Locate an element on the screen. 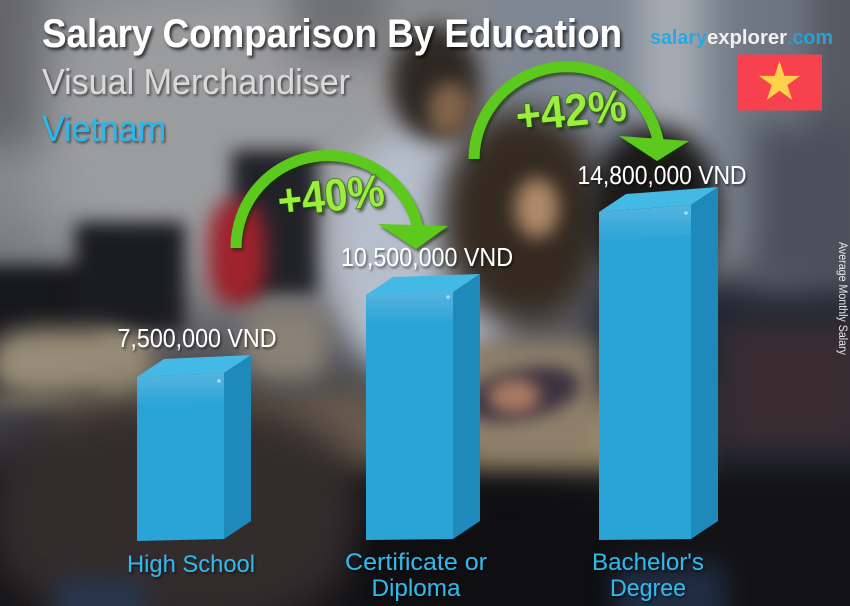  svg-text: Average Monthly Salary is located at coordinates (842, 298).